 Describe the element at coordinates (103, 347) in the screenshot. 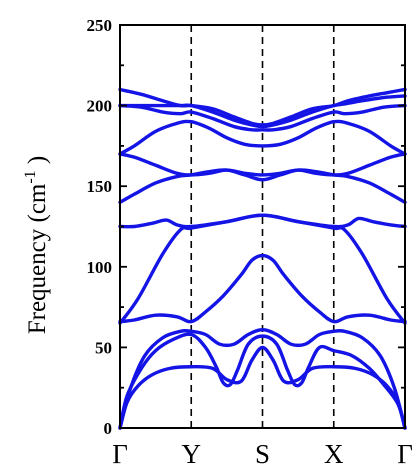

I see `y-tick-label: 50` at that location.